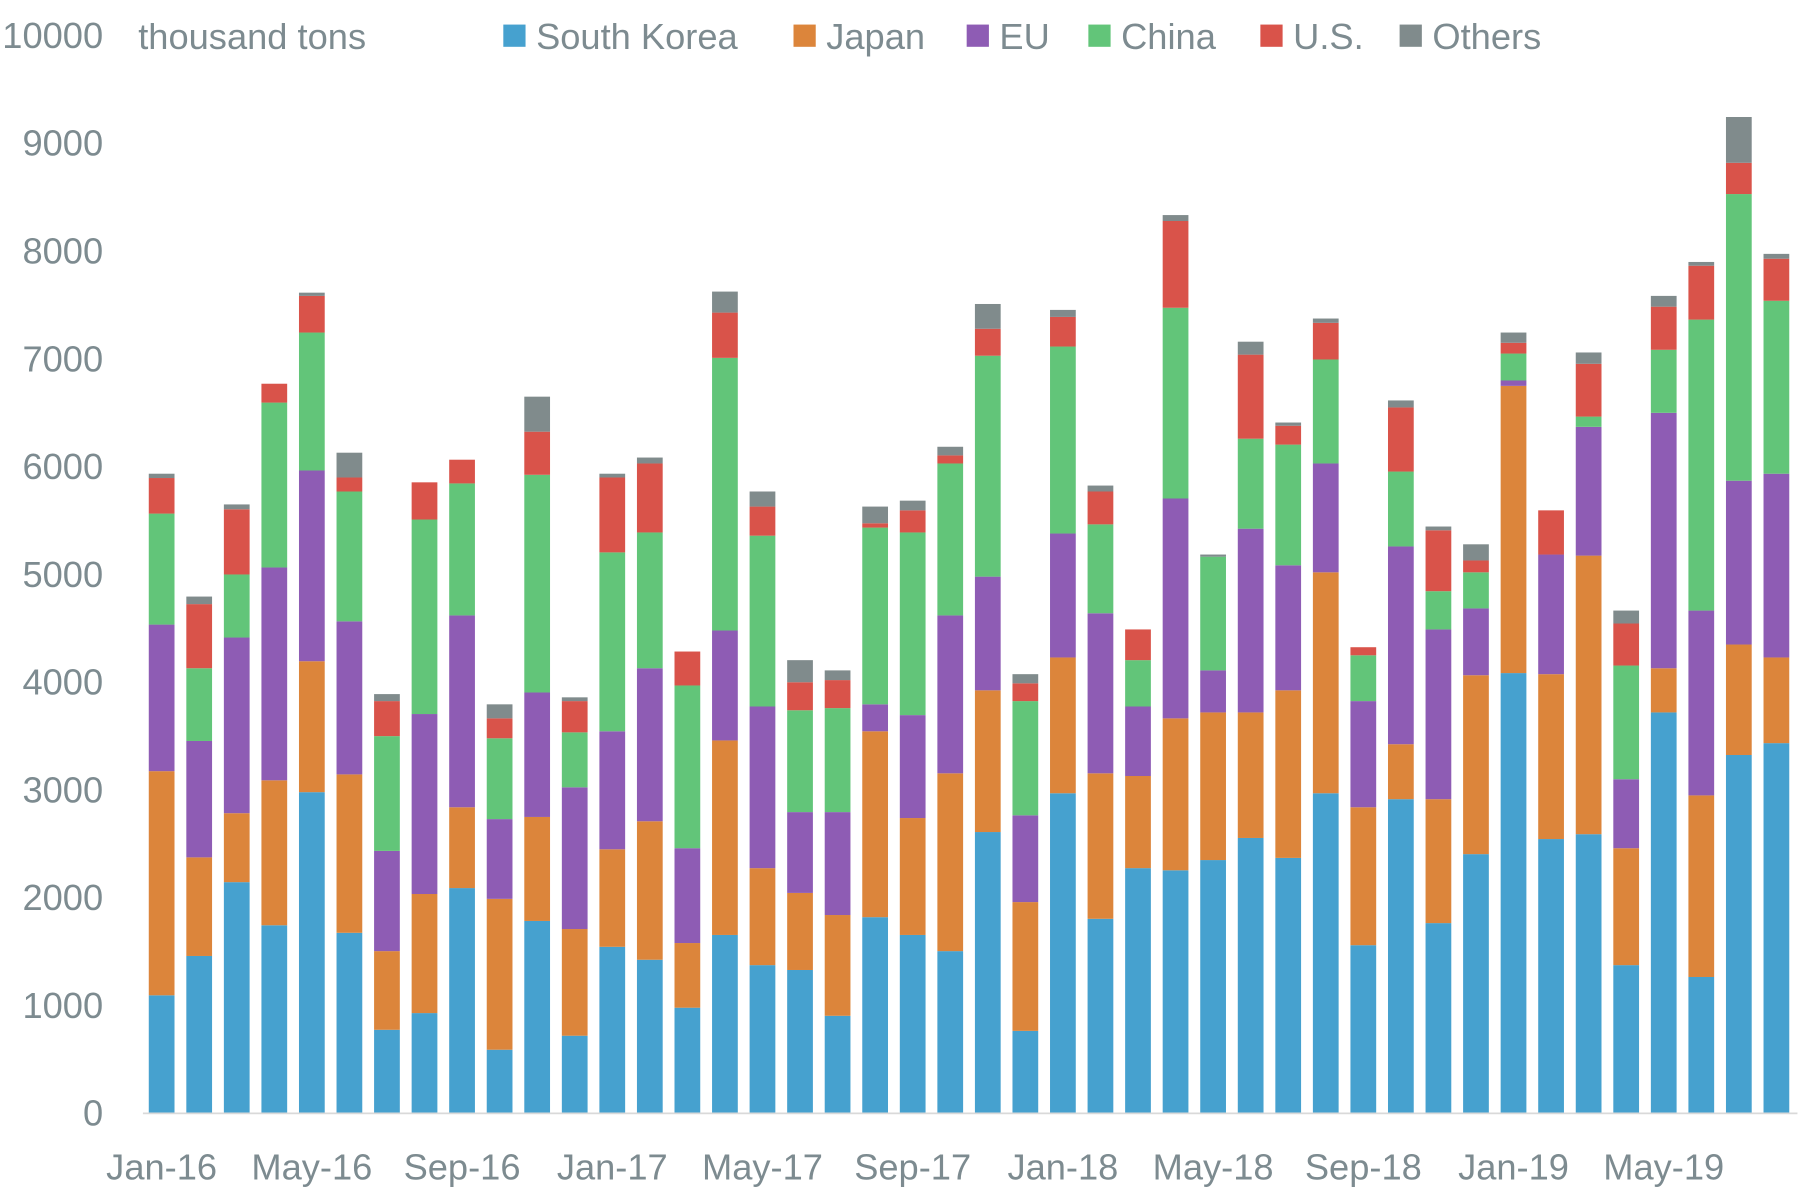 The image size is (1814, 1190). What do you see at coordinates (62, 682) in the screenshot?
I see `y-tick-label: 4000` at bounding box center [62, 682].